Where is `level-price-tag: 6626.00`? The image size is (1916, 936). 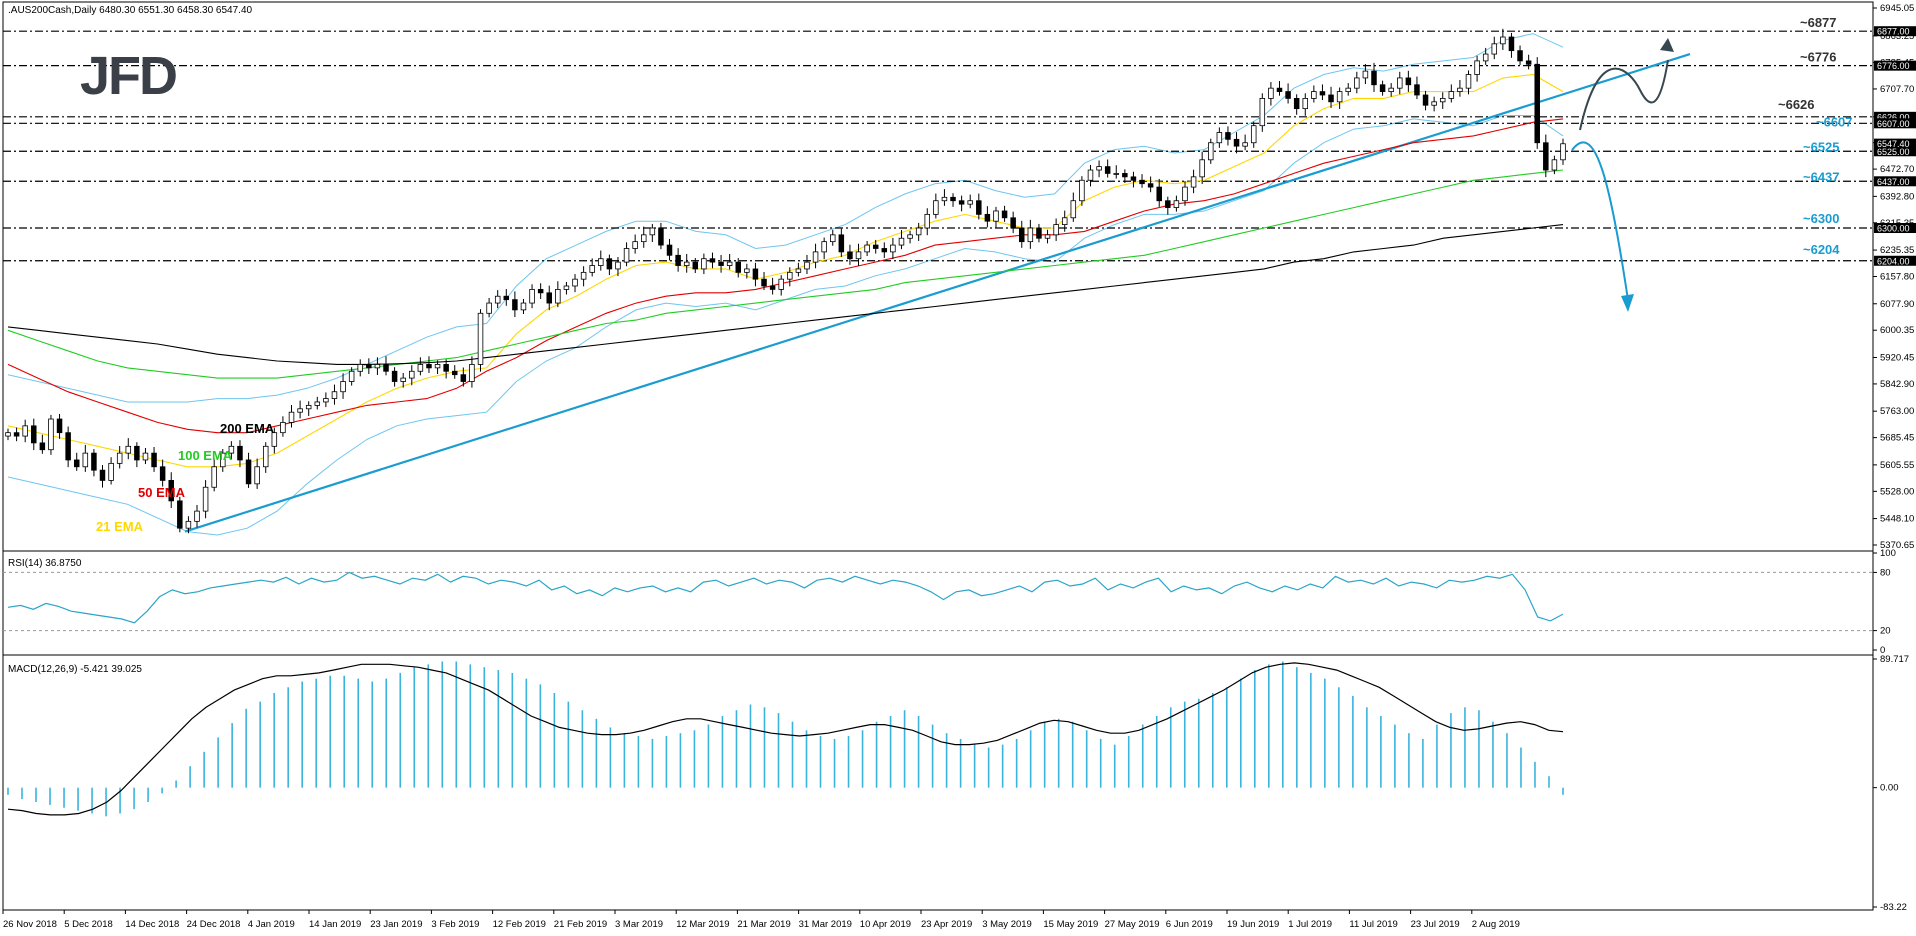
level-price-tag: 6626.00 is located at coordinates (1895, 116).